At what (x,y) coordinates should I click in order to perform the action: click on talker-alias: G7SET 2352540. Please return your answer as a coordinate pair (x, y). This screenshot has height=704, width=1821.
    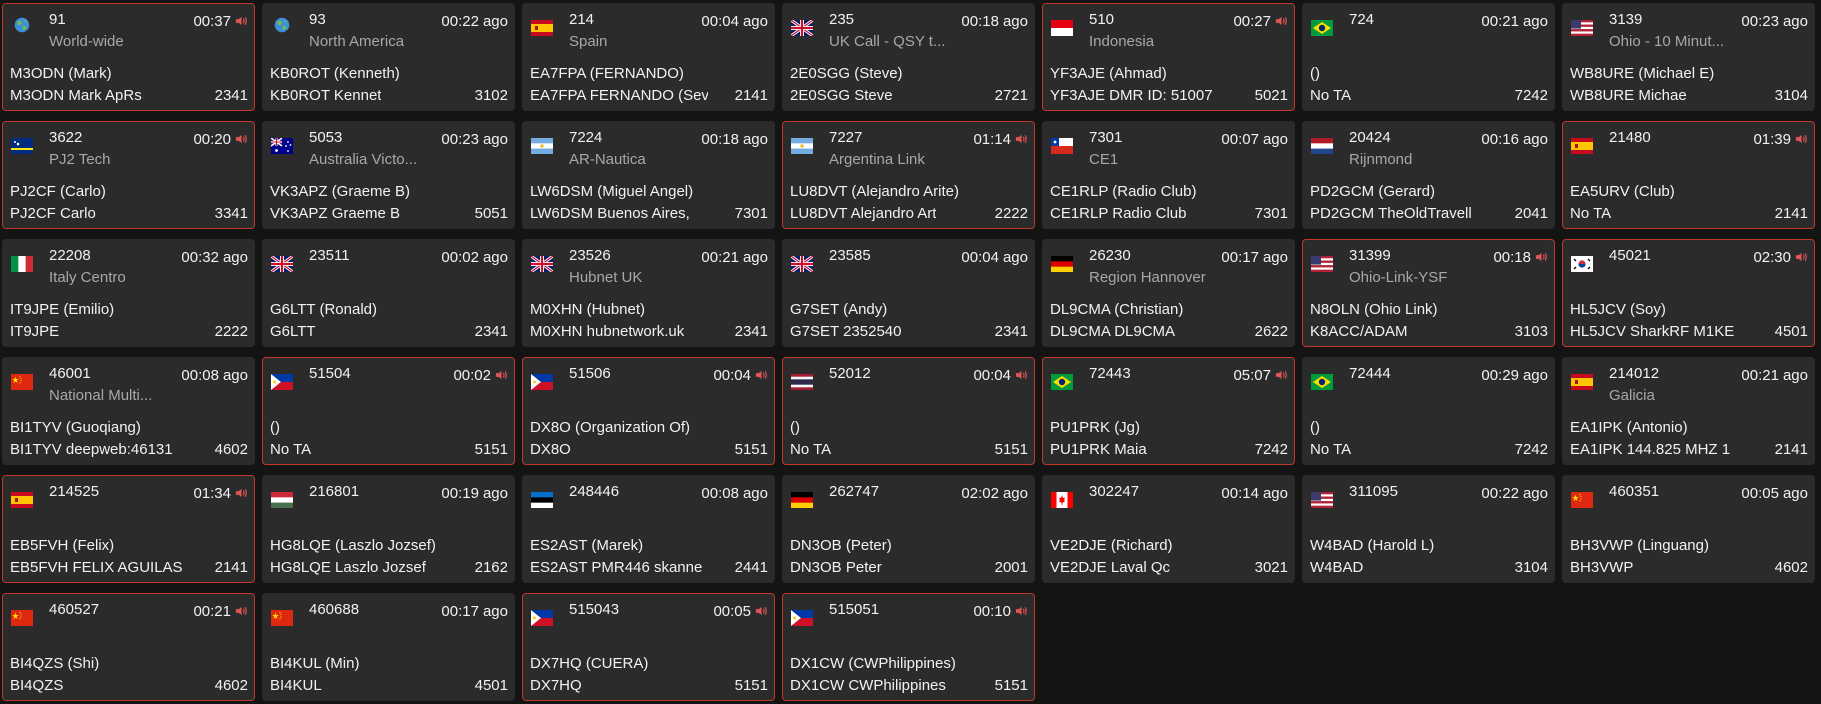
    Looking at the image, I should click on (846, 331).